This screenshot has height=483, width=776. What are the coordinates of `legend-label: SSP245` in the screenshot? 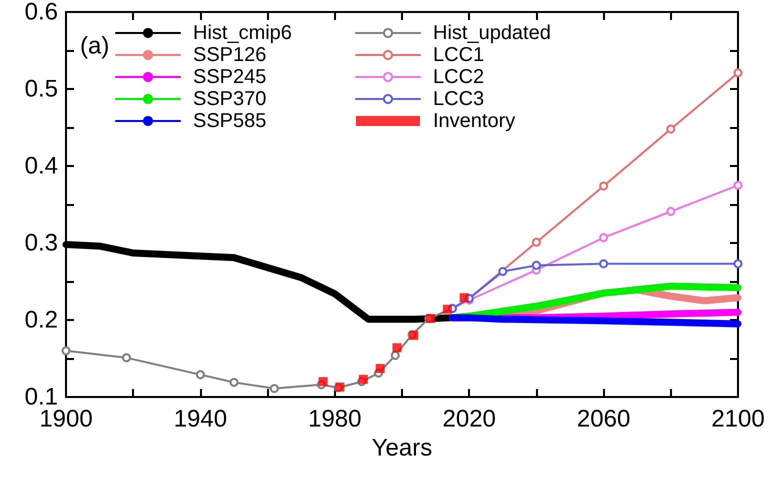 It's located at (229, 77).